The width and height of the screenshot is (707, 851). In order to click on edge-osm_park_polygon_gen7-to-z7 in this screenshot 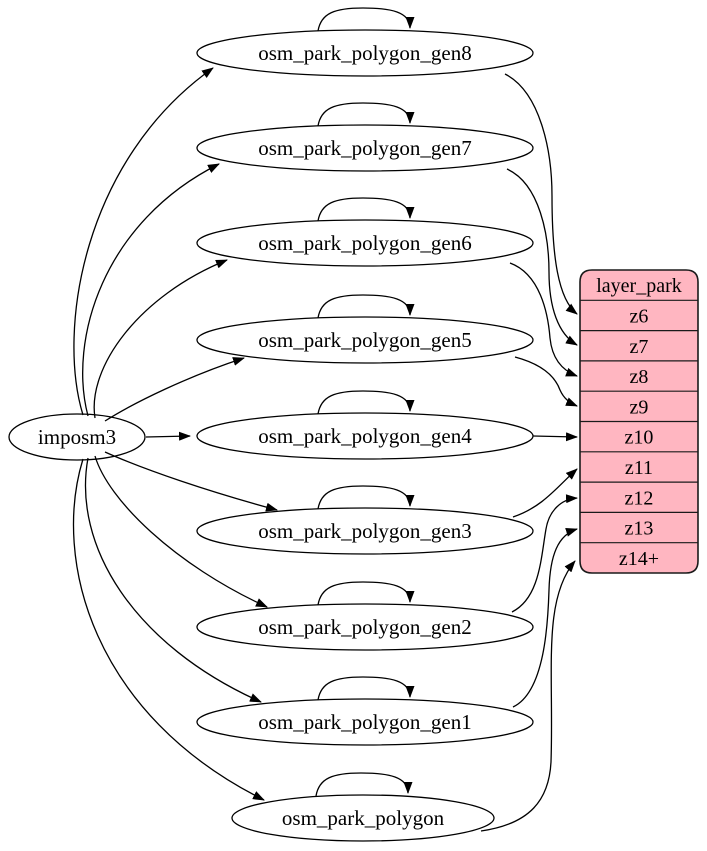, I will do `click(542, 257)`.